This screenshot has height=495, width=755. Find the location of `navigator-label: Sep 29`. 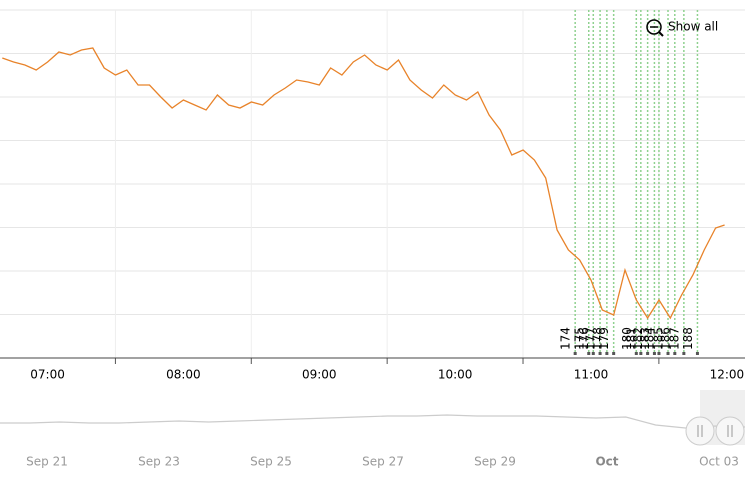

navigator-label: Sep 29 is located at coordinates (495, 462).